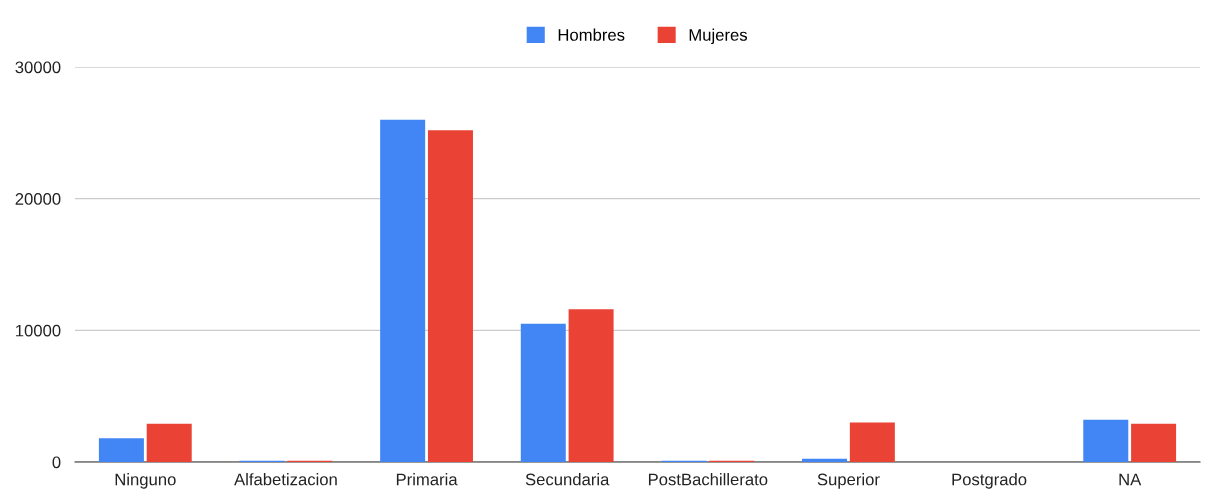 The width and height of the screenshot is (1214, 493). Describe the element at coordinates (848, 481) in the screenshot. I see `x-tick-label: Superior` at that location.